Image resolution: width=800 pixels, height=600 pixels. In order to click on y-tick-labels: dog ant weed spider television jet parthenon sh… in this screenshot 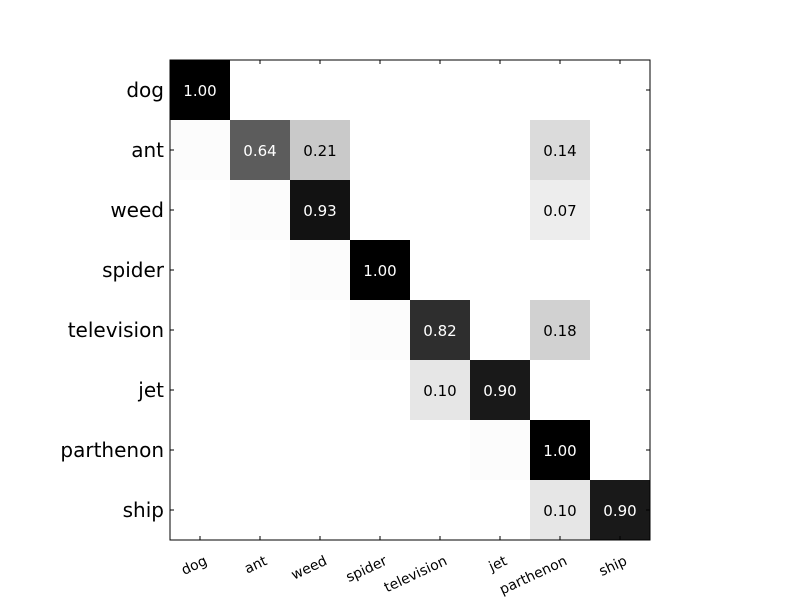, I will do `click(112, 300)`.